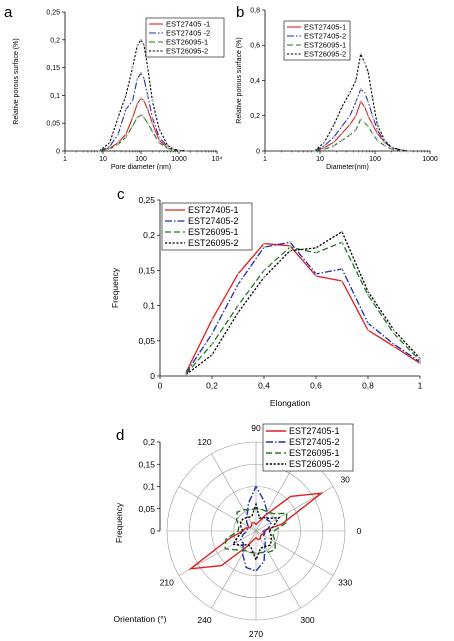  Describe the element at coordinates (65, 159) in the screenshot. I see `x-tick-label-a: 1` at that location.